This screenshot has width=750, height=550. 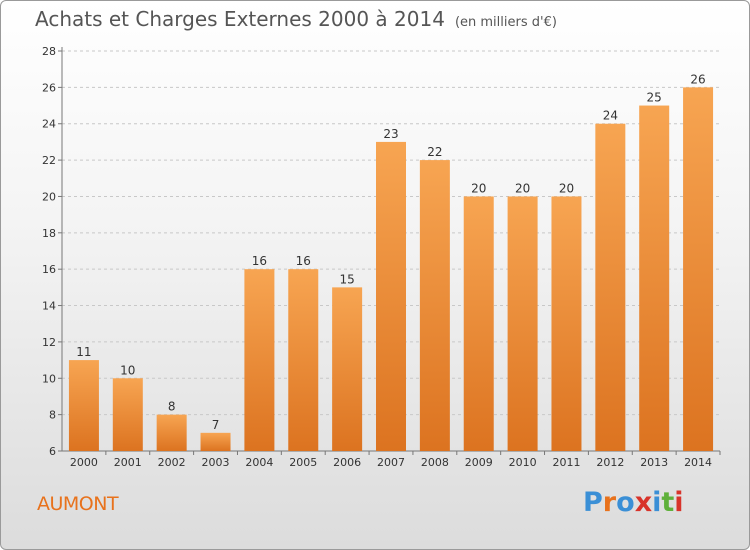 I want to click on bar-2007, so click(x=391, y=296).